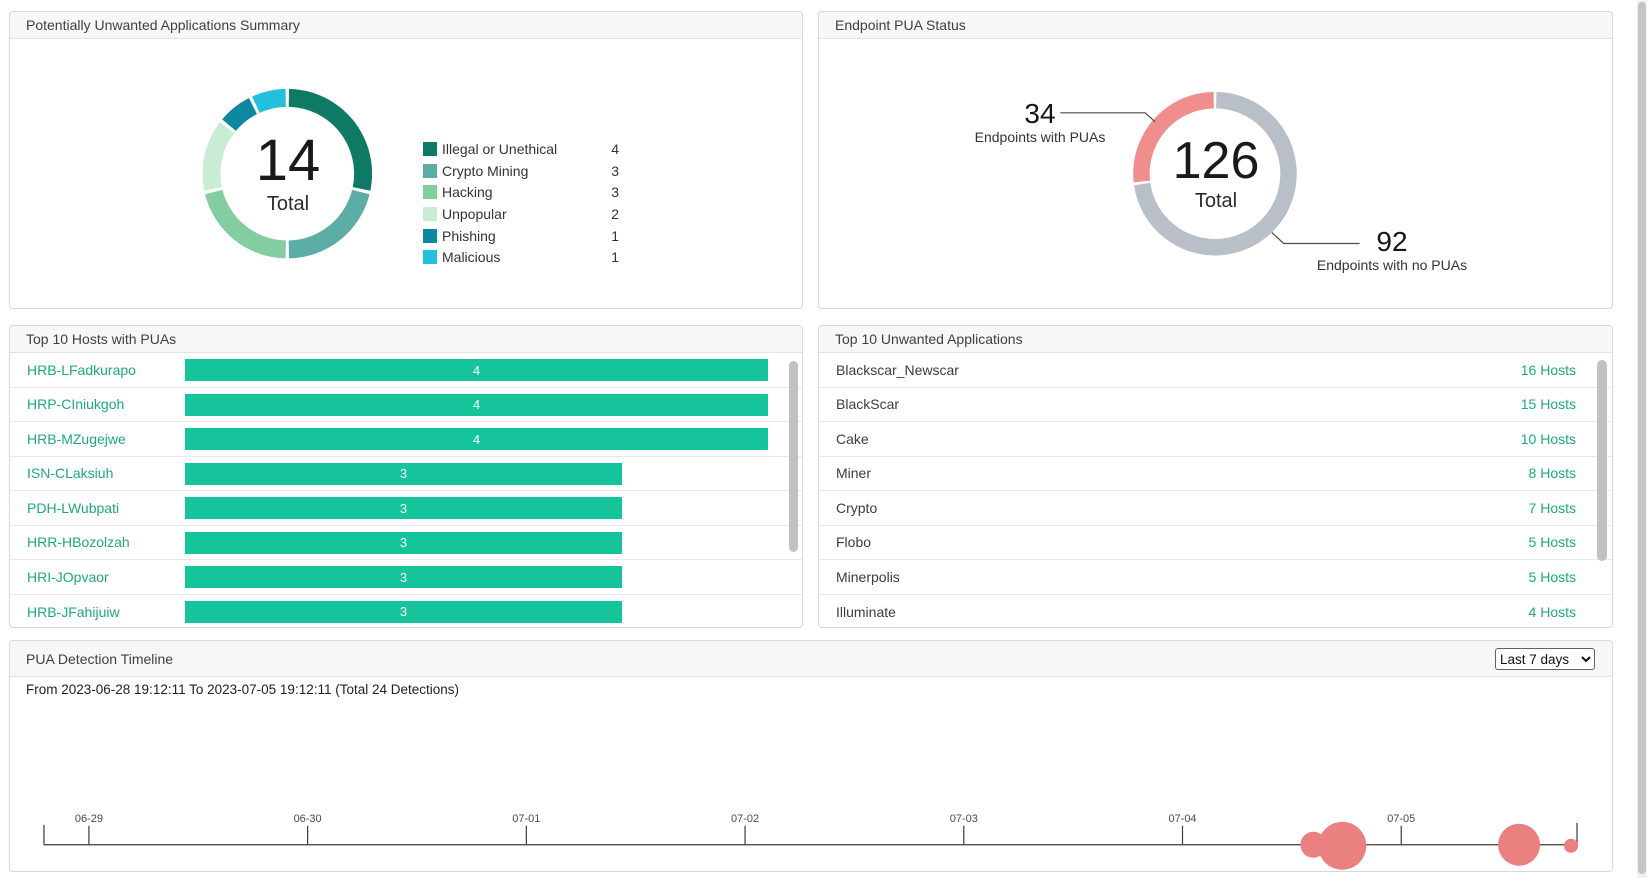 This screenshot has width=1647, height=878. What do you see at coordinates (467, 192) in the screenshot?
I see `legend-label: Hacking` at bounding box center [467, 192].